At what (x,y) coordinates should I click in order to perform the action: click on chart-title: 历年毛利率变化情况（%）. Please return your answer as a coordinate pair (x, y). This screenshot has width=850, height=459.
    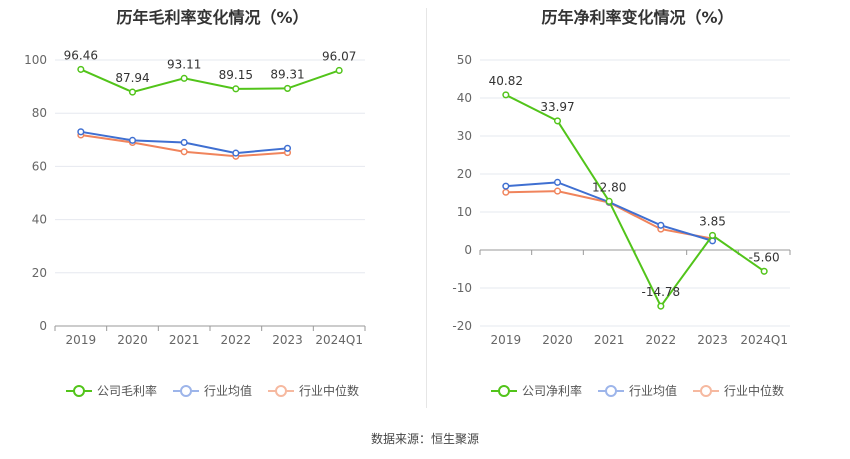
    Looking at the image, I should click on (212, 17).